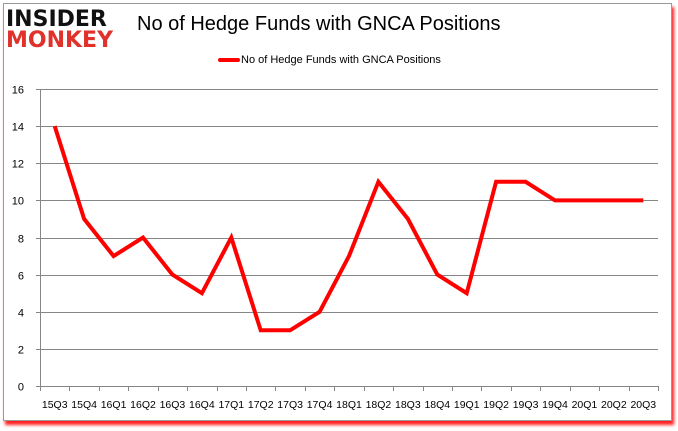  Describe the element at coordinates (18, 91) in the screenshot. I see `y-tick-label: 16` at that location.